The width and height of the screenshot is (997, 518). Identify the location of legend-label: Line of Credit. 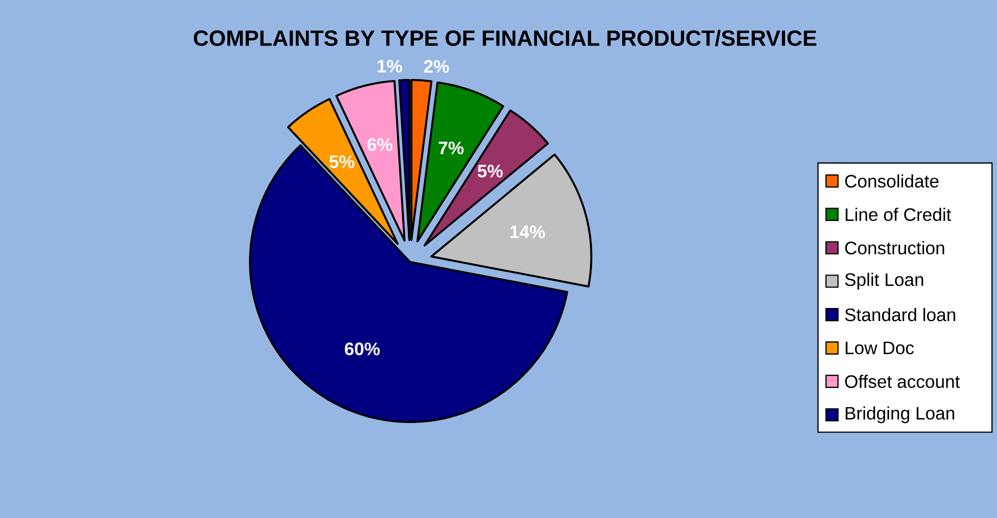
(899, 214).